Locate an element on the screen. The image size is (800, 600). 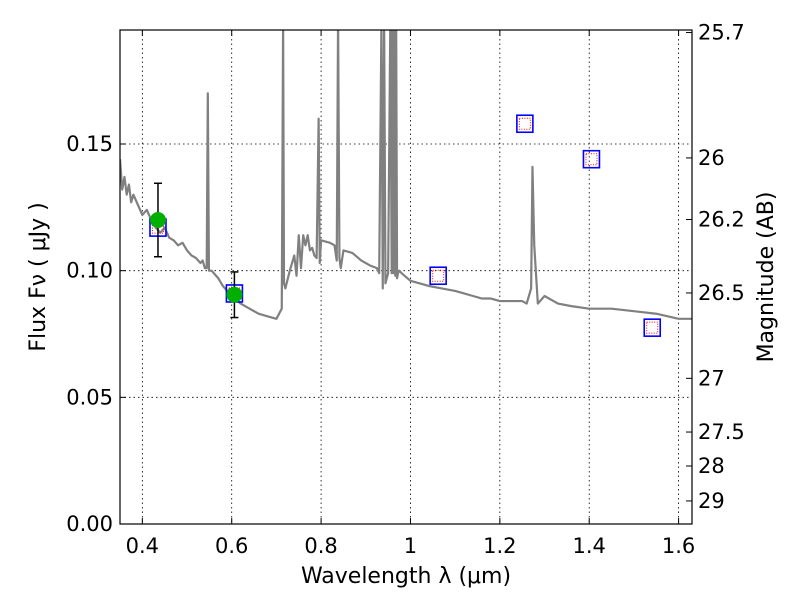
x-tick-label: 1.4 is located at coordinates (589, 546).